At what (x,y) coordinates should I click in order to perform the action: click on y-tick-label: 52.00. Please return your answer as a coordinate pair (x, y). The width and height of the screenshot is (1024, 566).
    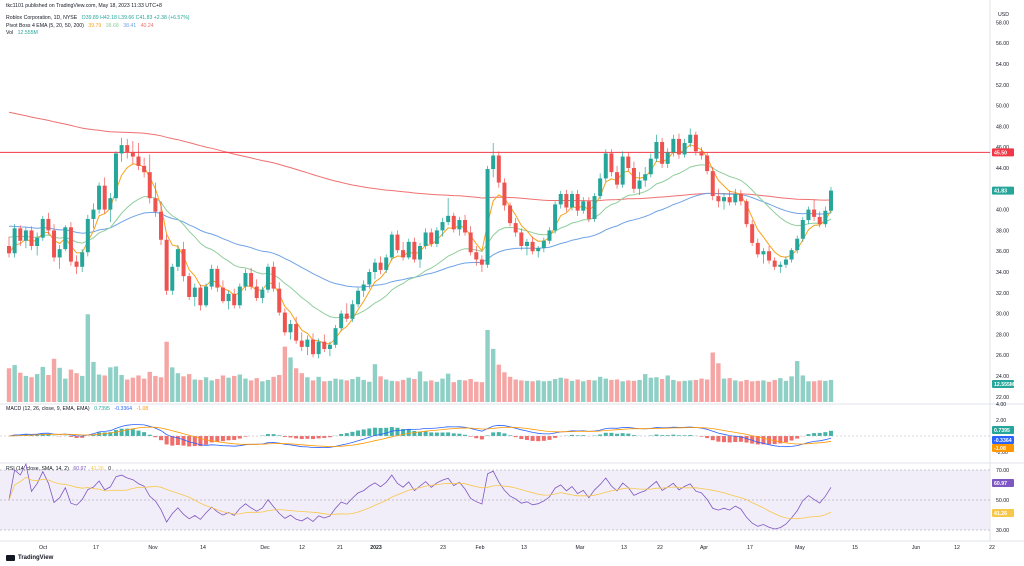
    Looking at the image, I should click on (1002, 86).